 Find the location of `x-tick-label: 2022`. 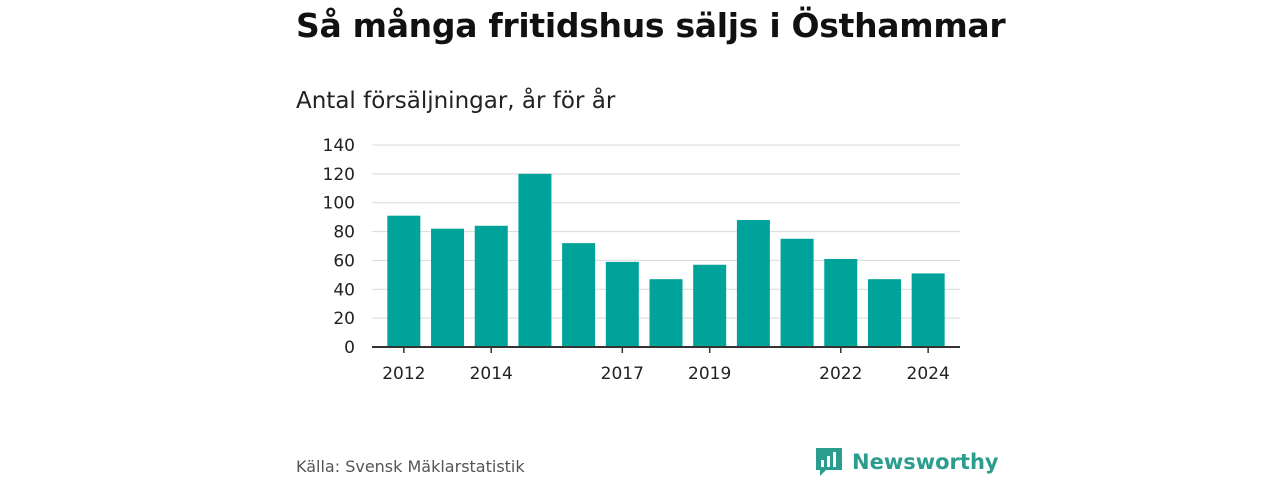

x-tick-label: 2022 is located at coordinates (840, 374).